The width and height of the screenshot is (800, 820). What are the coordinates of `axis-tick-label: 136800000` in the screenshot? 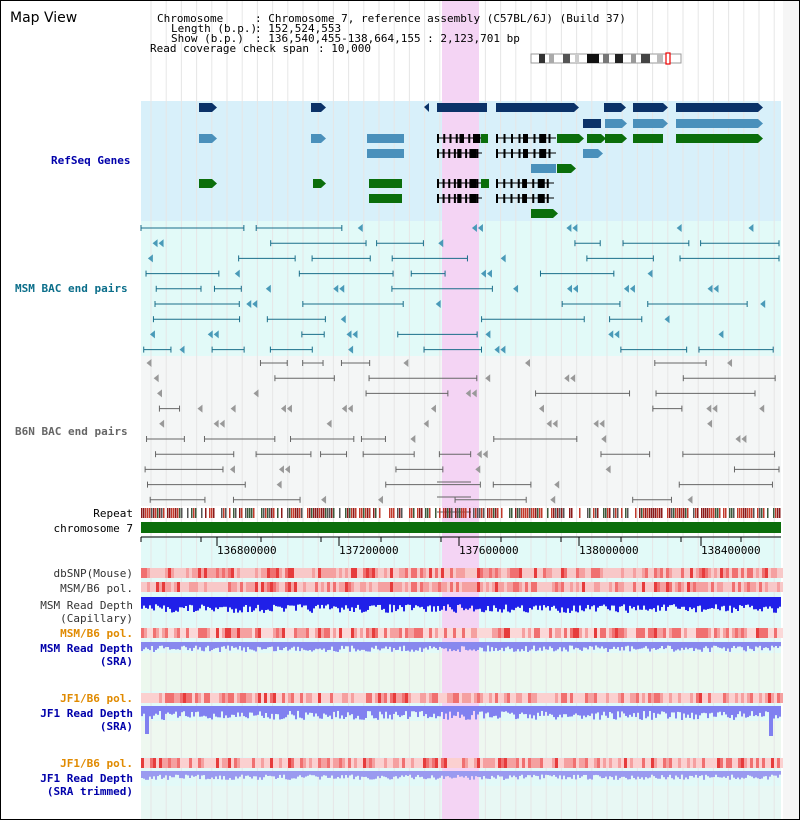 It's located at (247, 550).